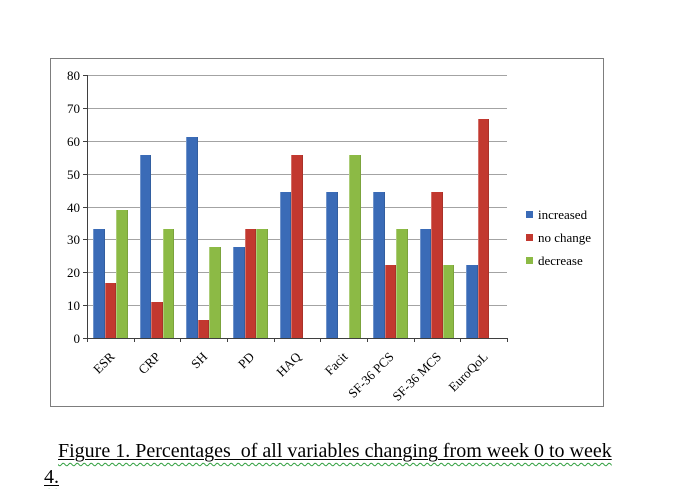 Image resolution: width=696 pixels, height=489 pixels. What do you see at coordinates (73, 207) in the screenshot?
I see `y-axis-label: 40` at bounding box center [73, 207].